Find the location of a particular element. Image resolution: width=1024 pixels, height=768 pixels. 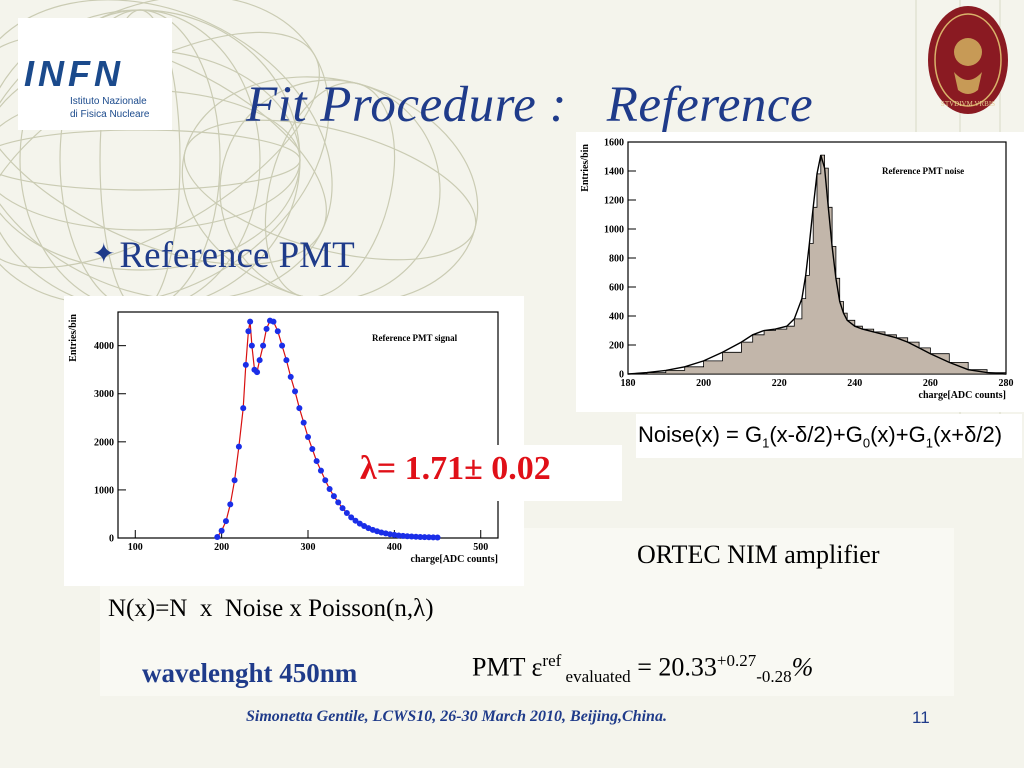

noise-formula: Noise(x) = G1(x-δ/2)+G0(x)+G1(x+δ/2) is located at coordinates (829, 436).